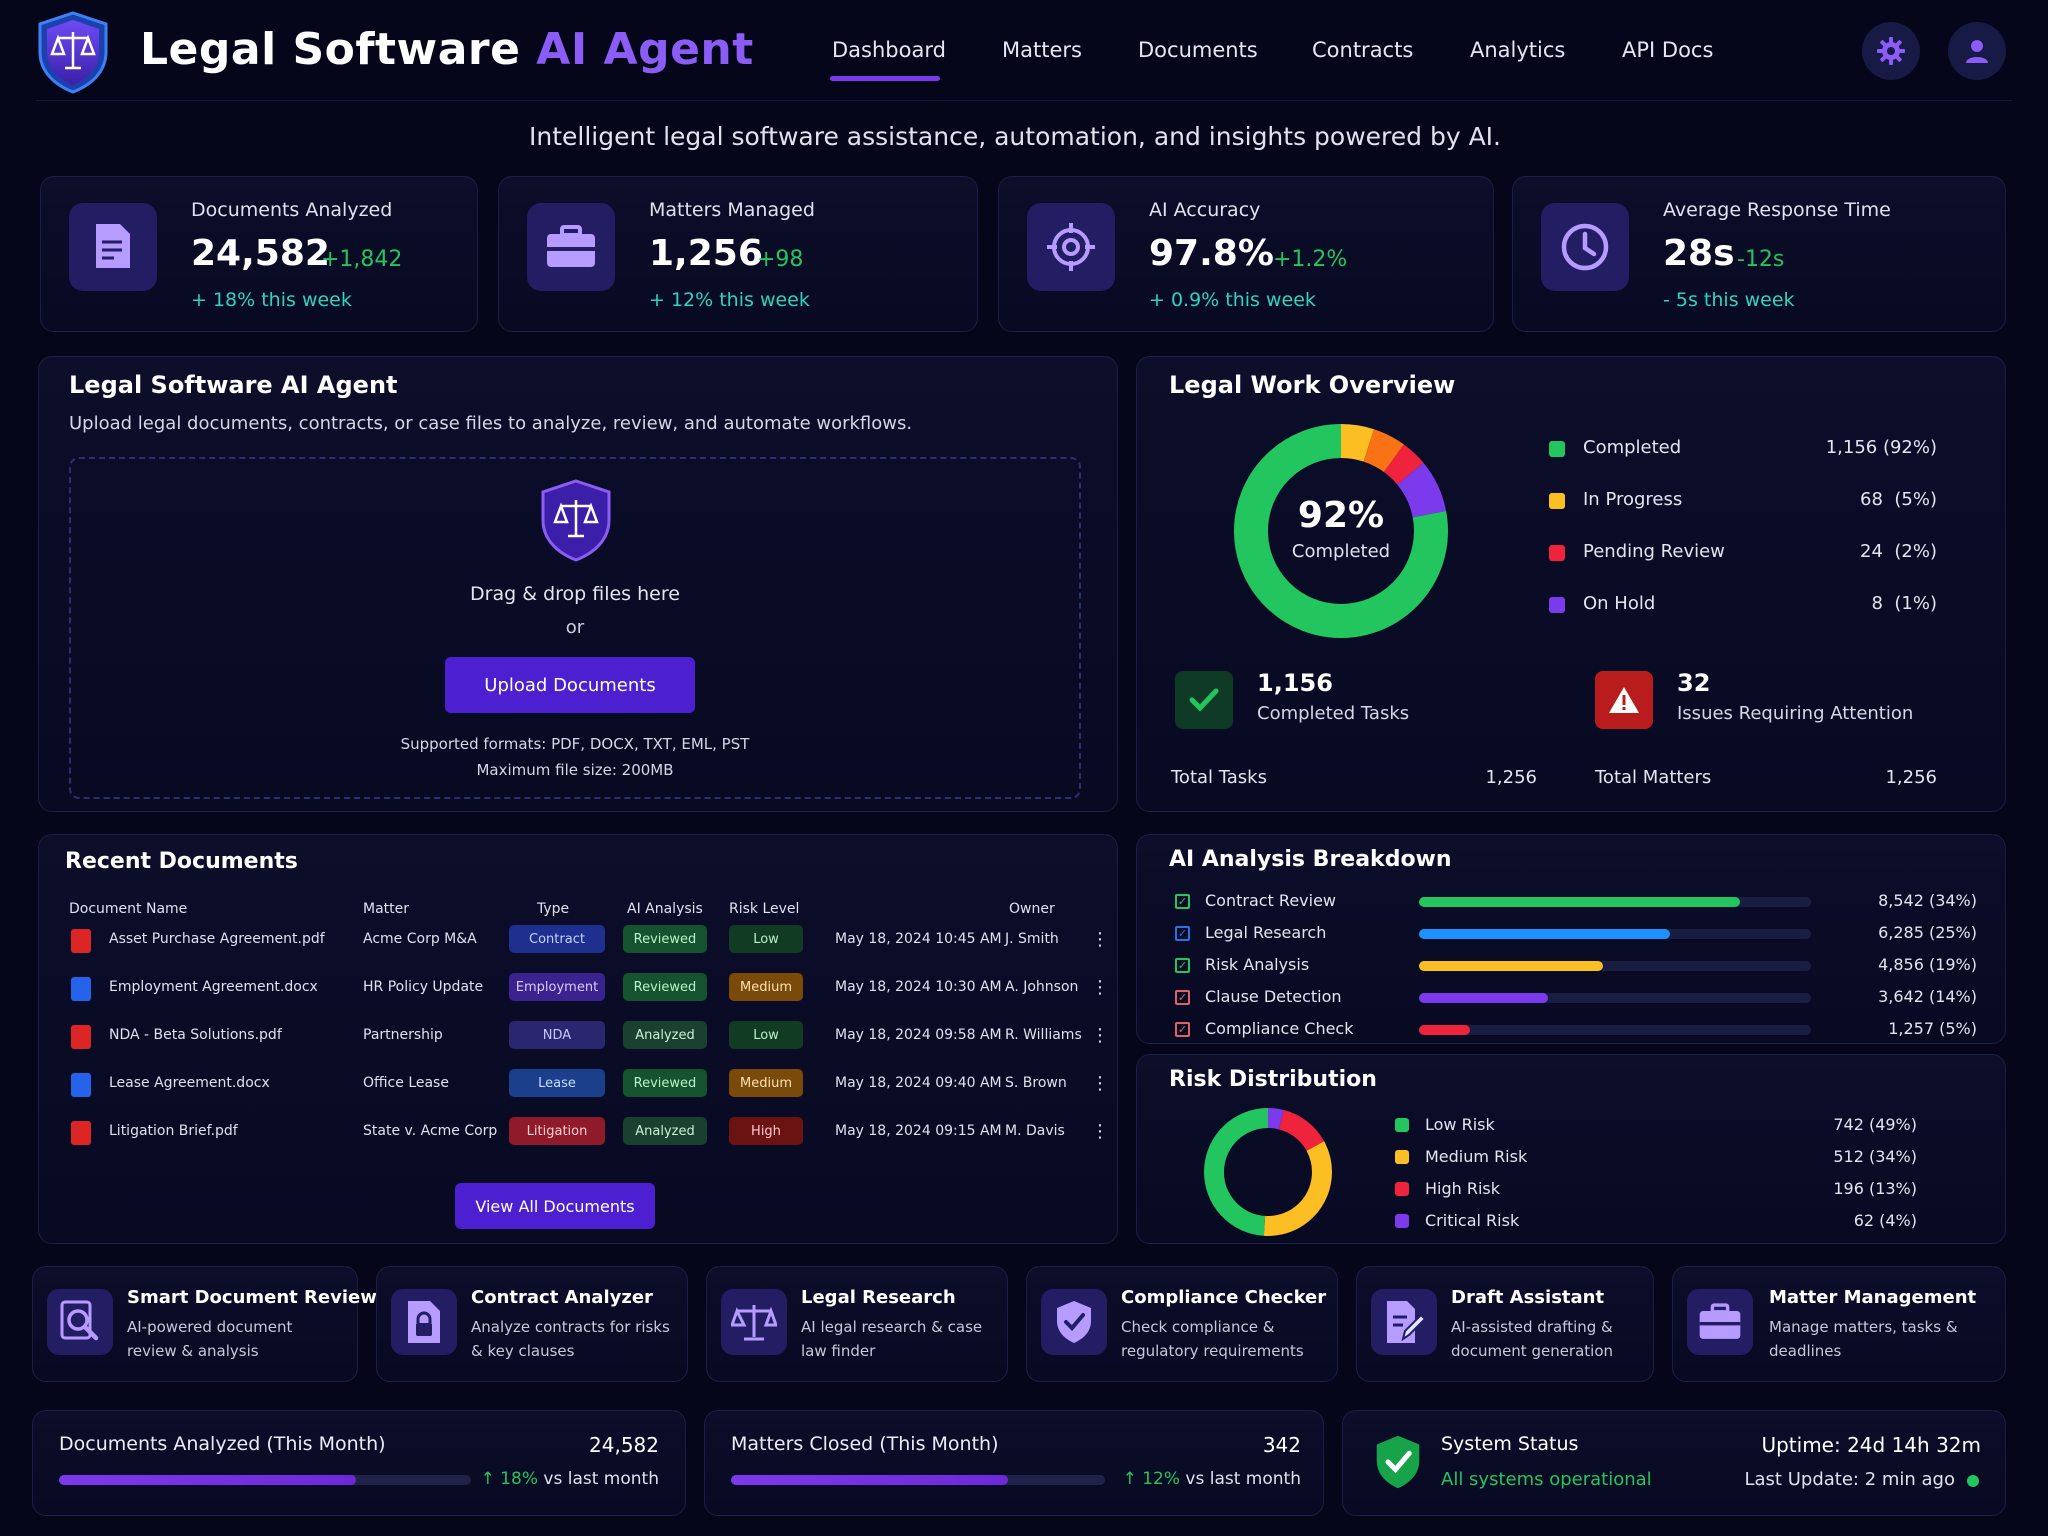  Describe the element at coordinates (665, 987) in the screenshot. I see `analysis-badge: Reviewed` at that location.